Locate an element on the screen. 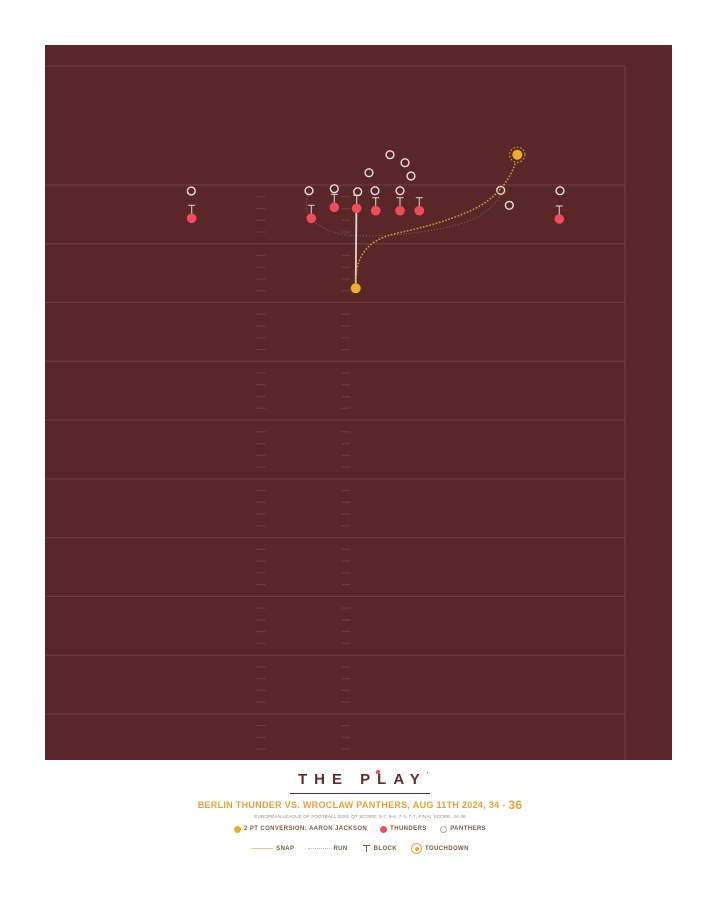 The image size is (720, 900). legend-item-panthers: PANTHERS is located at coordinates (462, 829).